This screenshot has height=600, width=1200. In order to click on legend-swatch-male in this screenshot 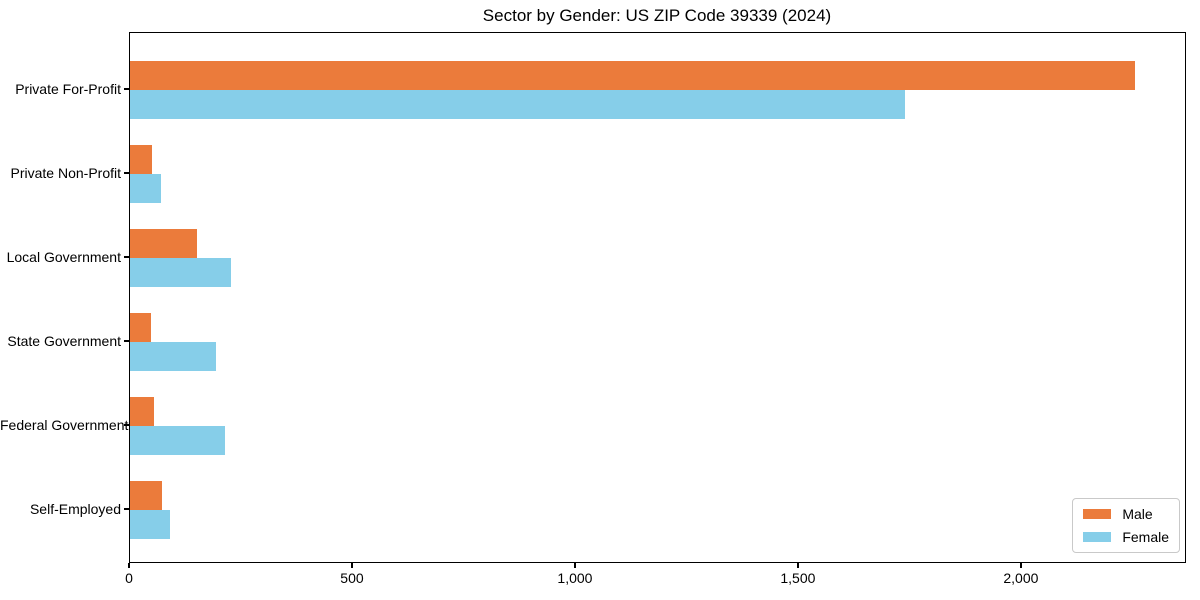, I will do `click(1097, 514)`.